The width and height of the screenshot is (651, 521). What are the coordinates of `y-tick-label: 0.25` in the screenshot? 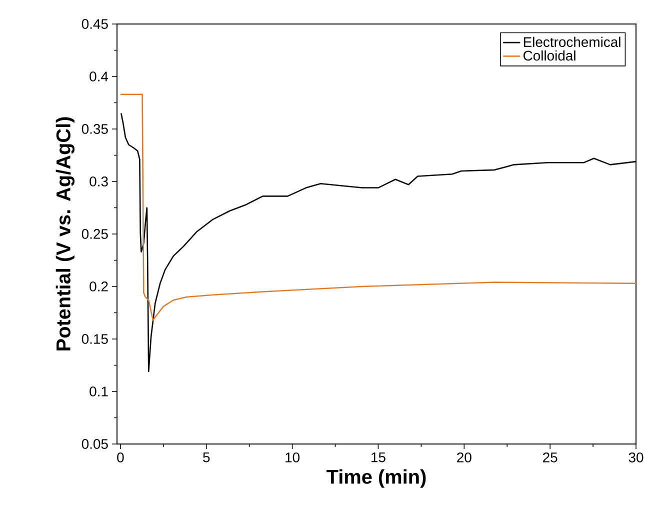 It's located at (95, 234).